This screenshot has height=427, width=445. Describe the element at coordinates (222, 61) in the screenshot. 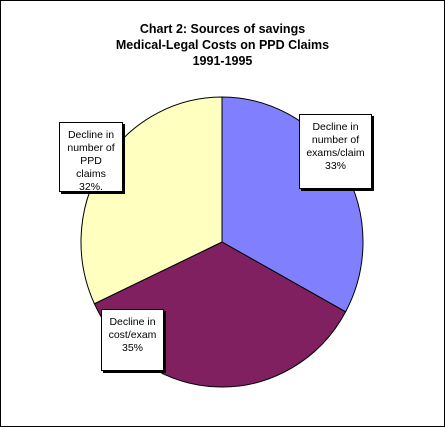

I see `chart-title-line-3: 1991-1995` at that location.